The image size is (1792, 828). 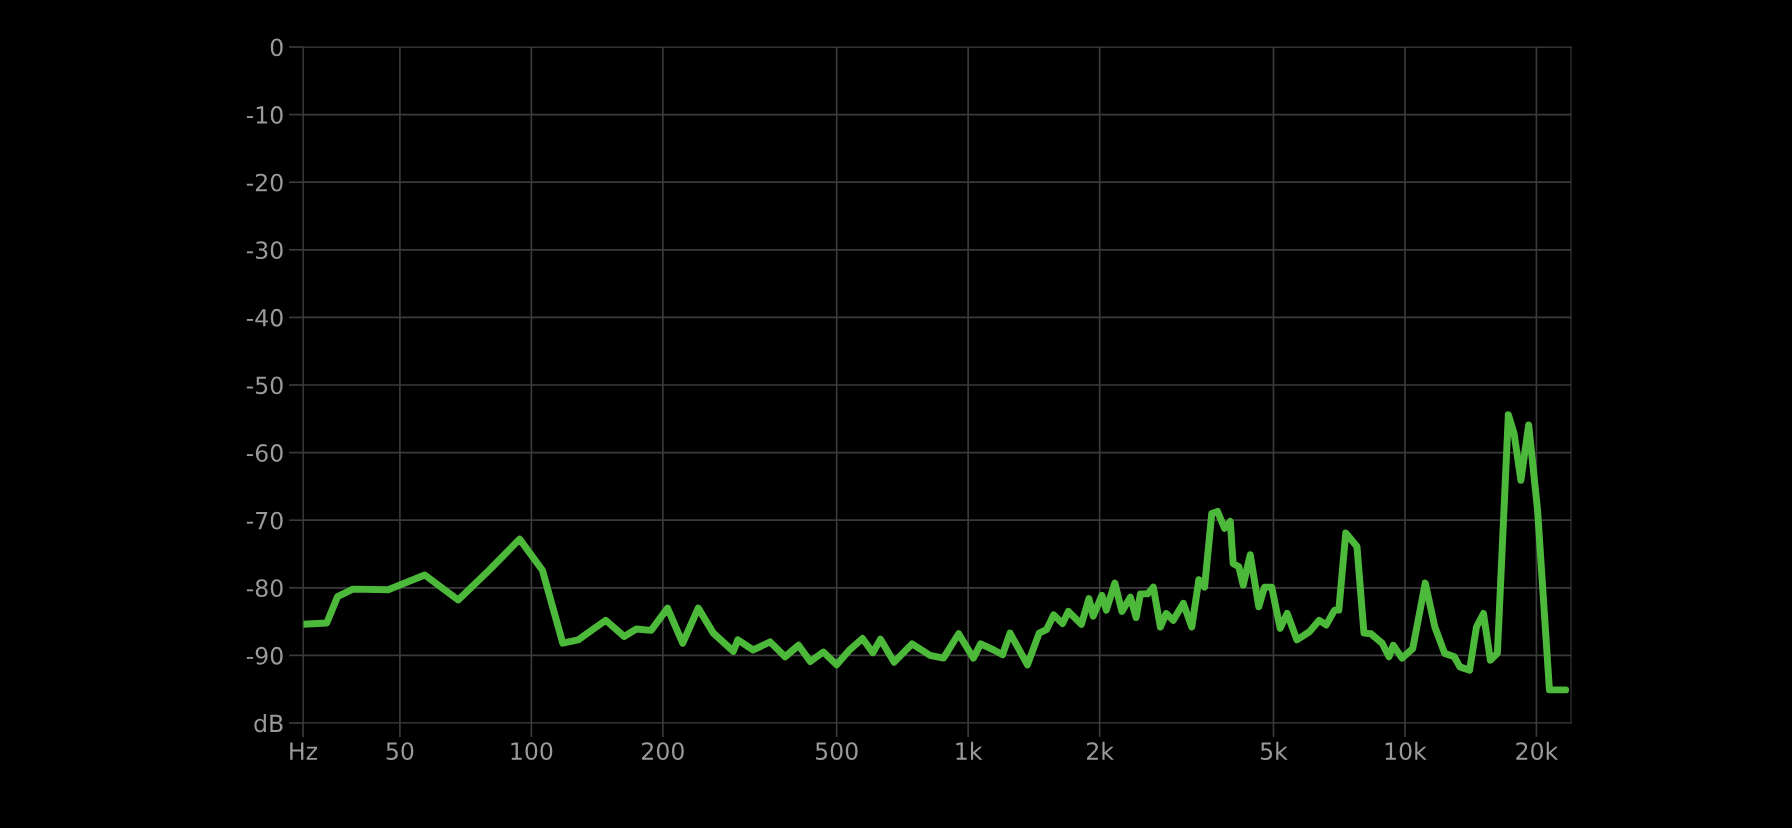 I want to click on y-tick-label: -40, so click(x=264, y=317).